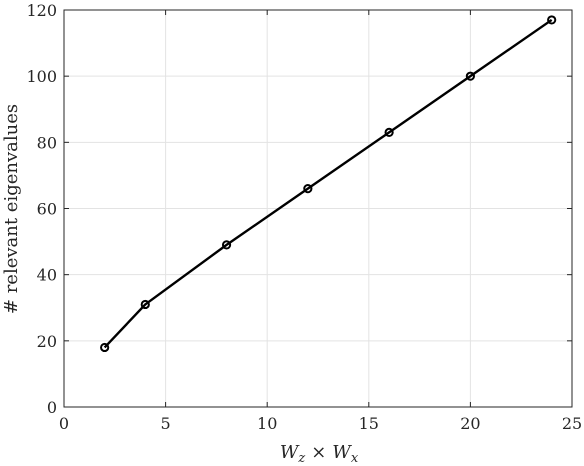  I want to click on x-tick-label: 15, so click(369, 423).